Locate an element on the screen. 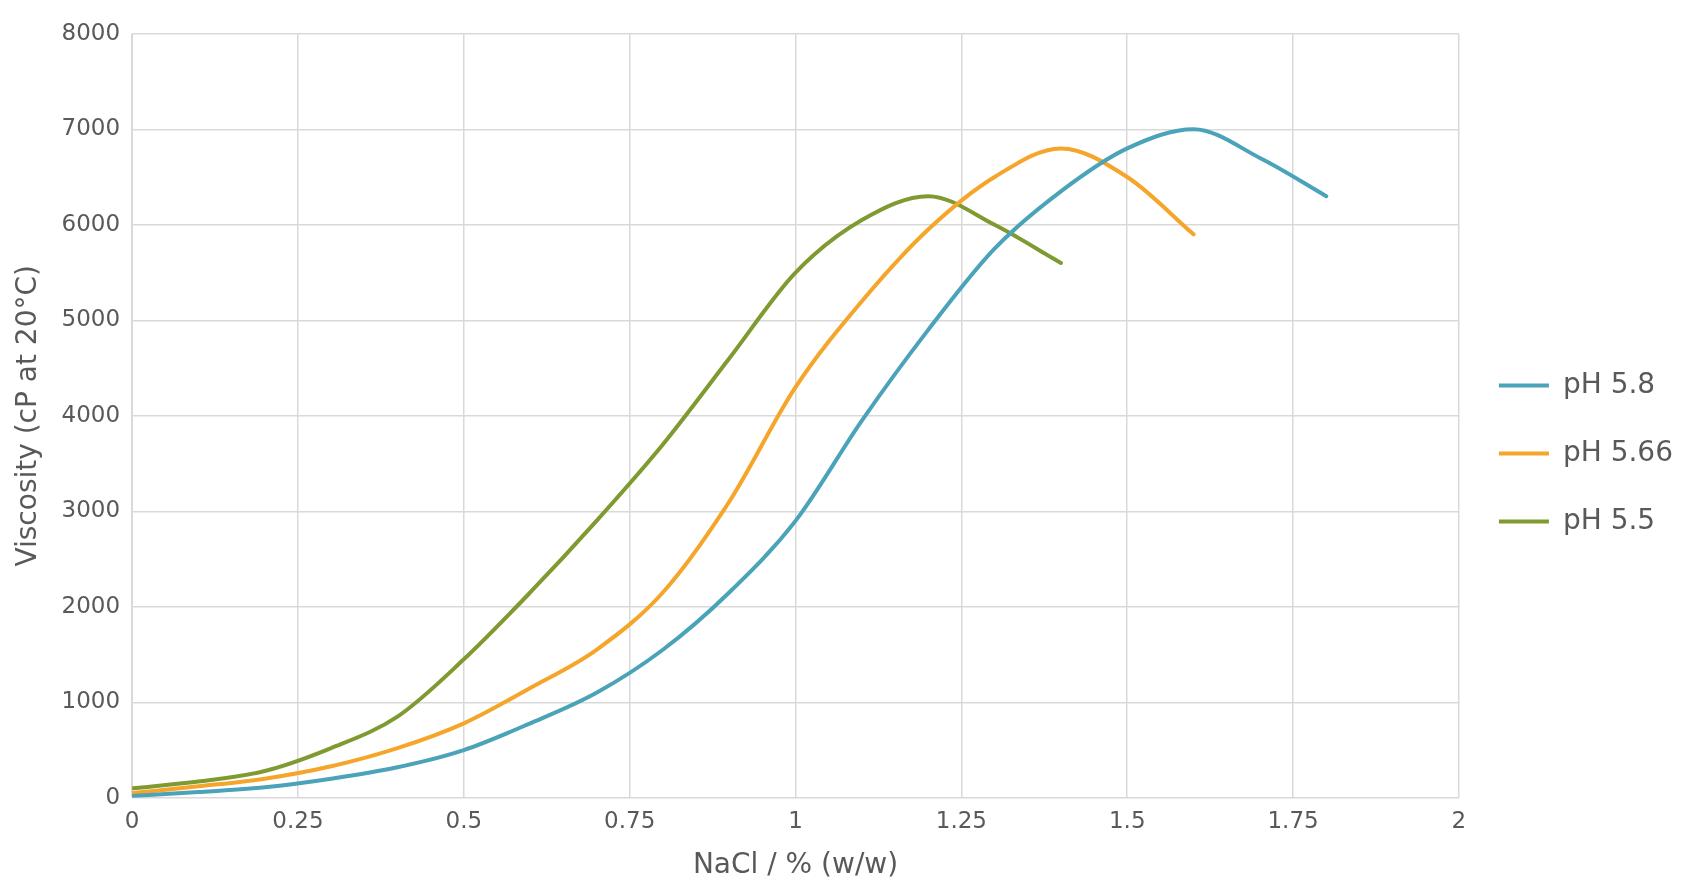  x-tick-label: 1.25 is located at coordinates (961, 819).